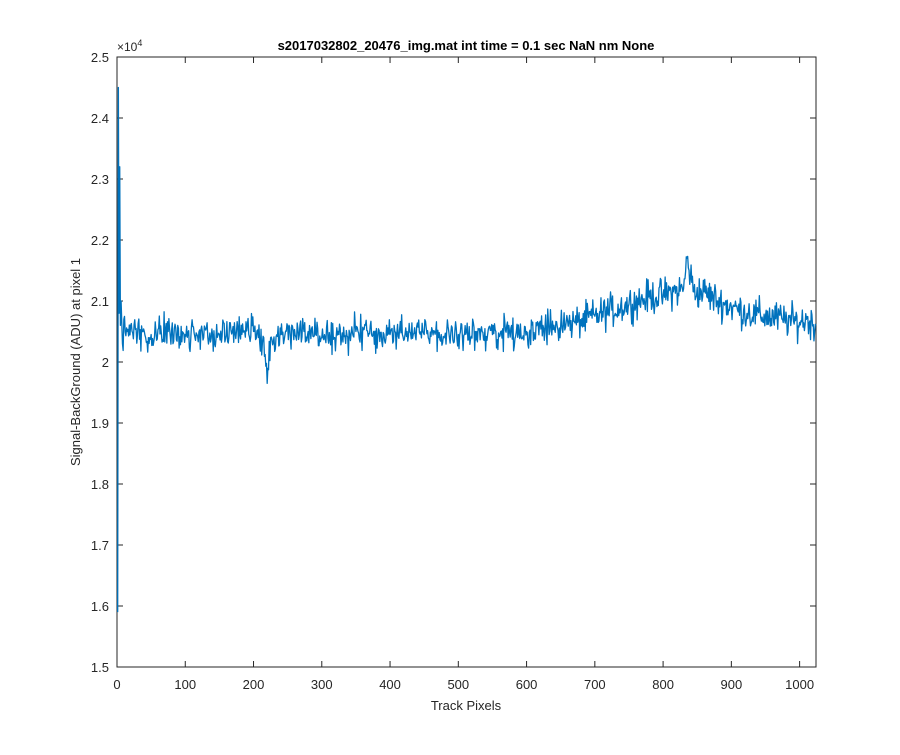  Describe the element at coordinates (100, 484) in the screenshot. I see `y-tick-label: 1.8` at that location.